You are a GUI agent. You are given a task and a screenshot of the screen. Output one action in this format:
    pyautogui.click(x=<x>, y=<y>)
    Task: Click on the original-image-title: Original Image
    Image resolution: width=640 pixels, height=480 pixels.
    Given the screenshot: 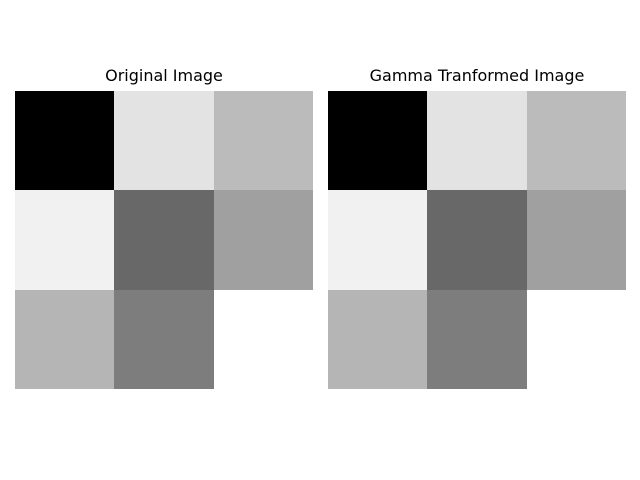 What is the action you would take?
    pyautogui.click(x=164, y=75)
    